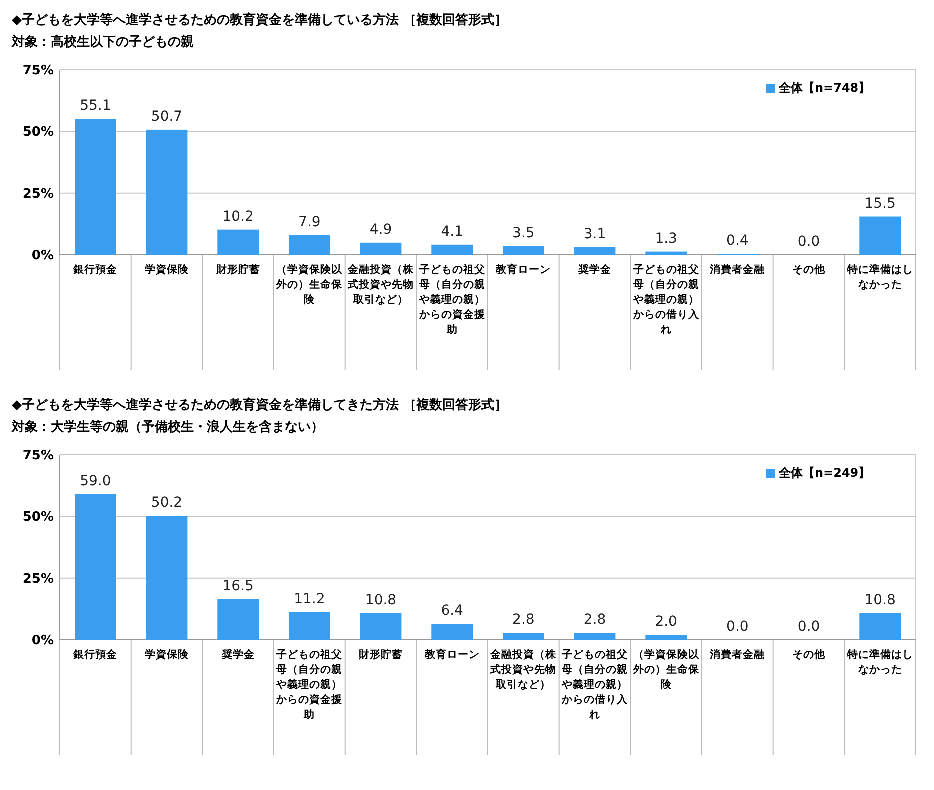 Image resolution: width=934 pixels, height=790 pixels. What do you see at coordinates (96, 481) in the screenshot?
I see `data-label: 59.0` at bounding box center [96, 481].